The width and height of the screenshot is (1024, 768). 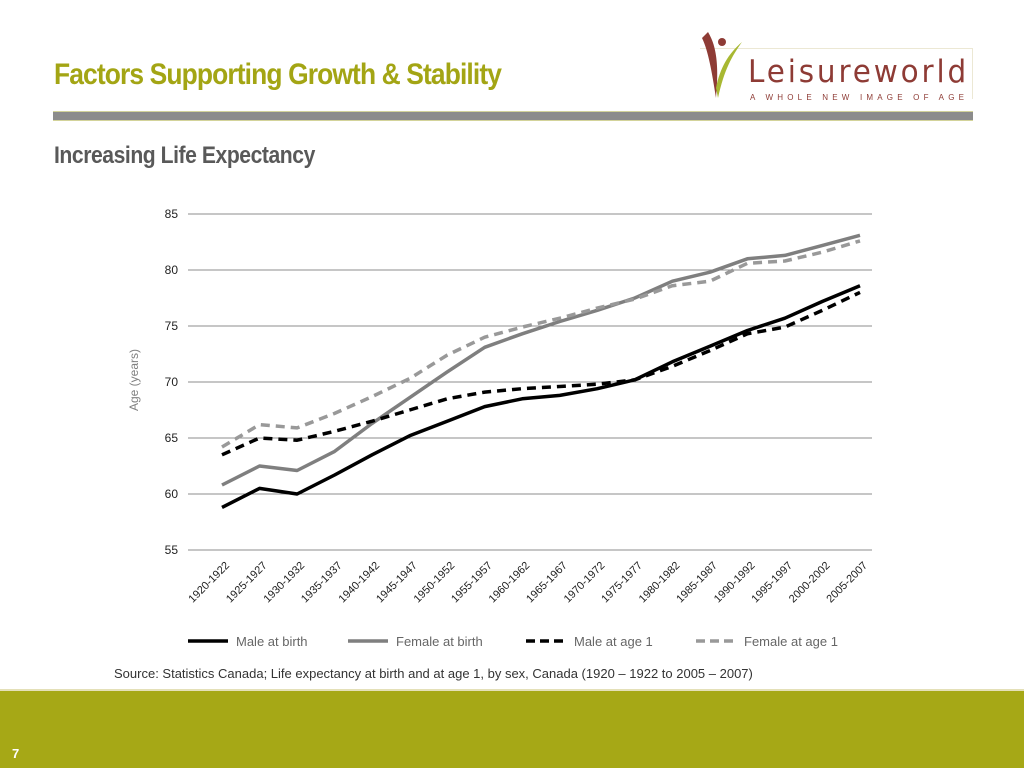 What do you see at coordinates (847, 583) in the screenshot?
I see `x-tick-label: 2005-2007` at bounding box center [847, 583].